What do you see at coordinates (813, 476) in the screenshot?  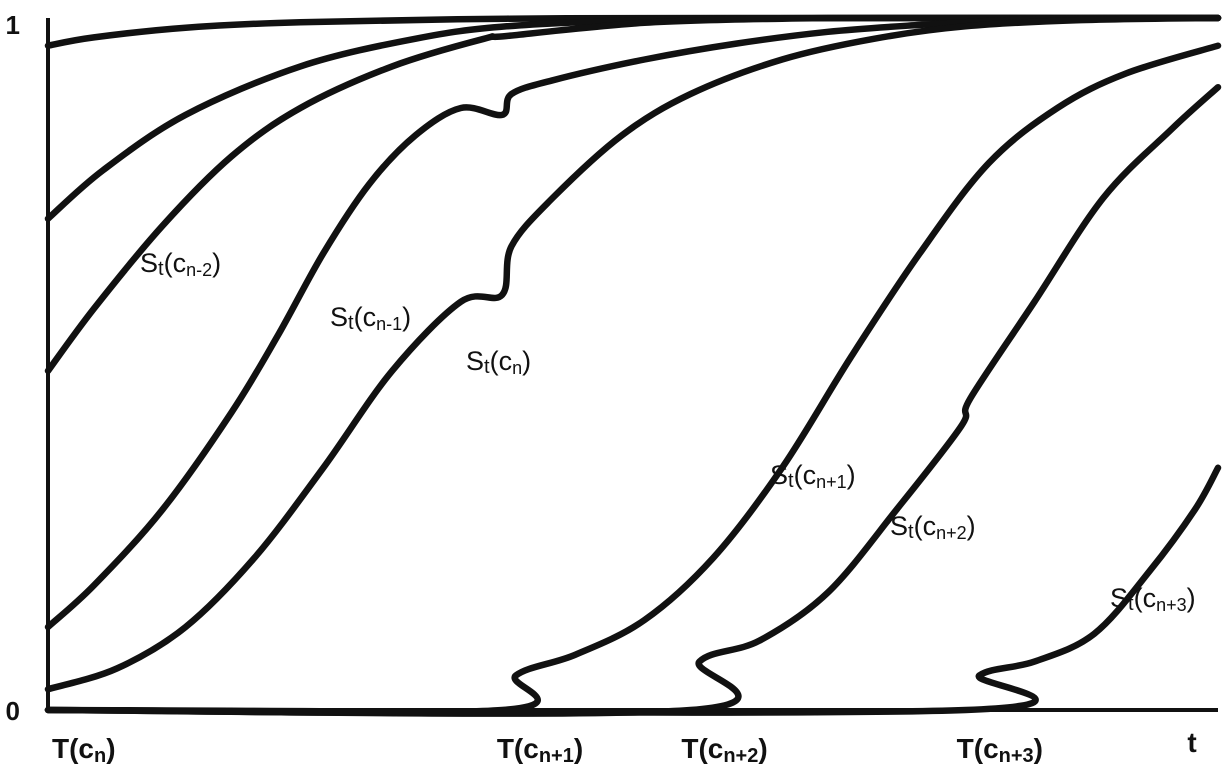 I see `curve-label-nplus1: St(cn+1)` at bounding box center [813, 476].